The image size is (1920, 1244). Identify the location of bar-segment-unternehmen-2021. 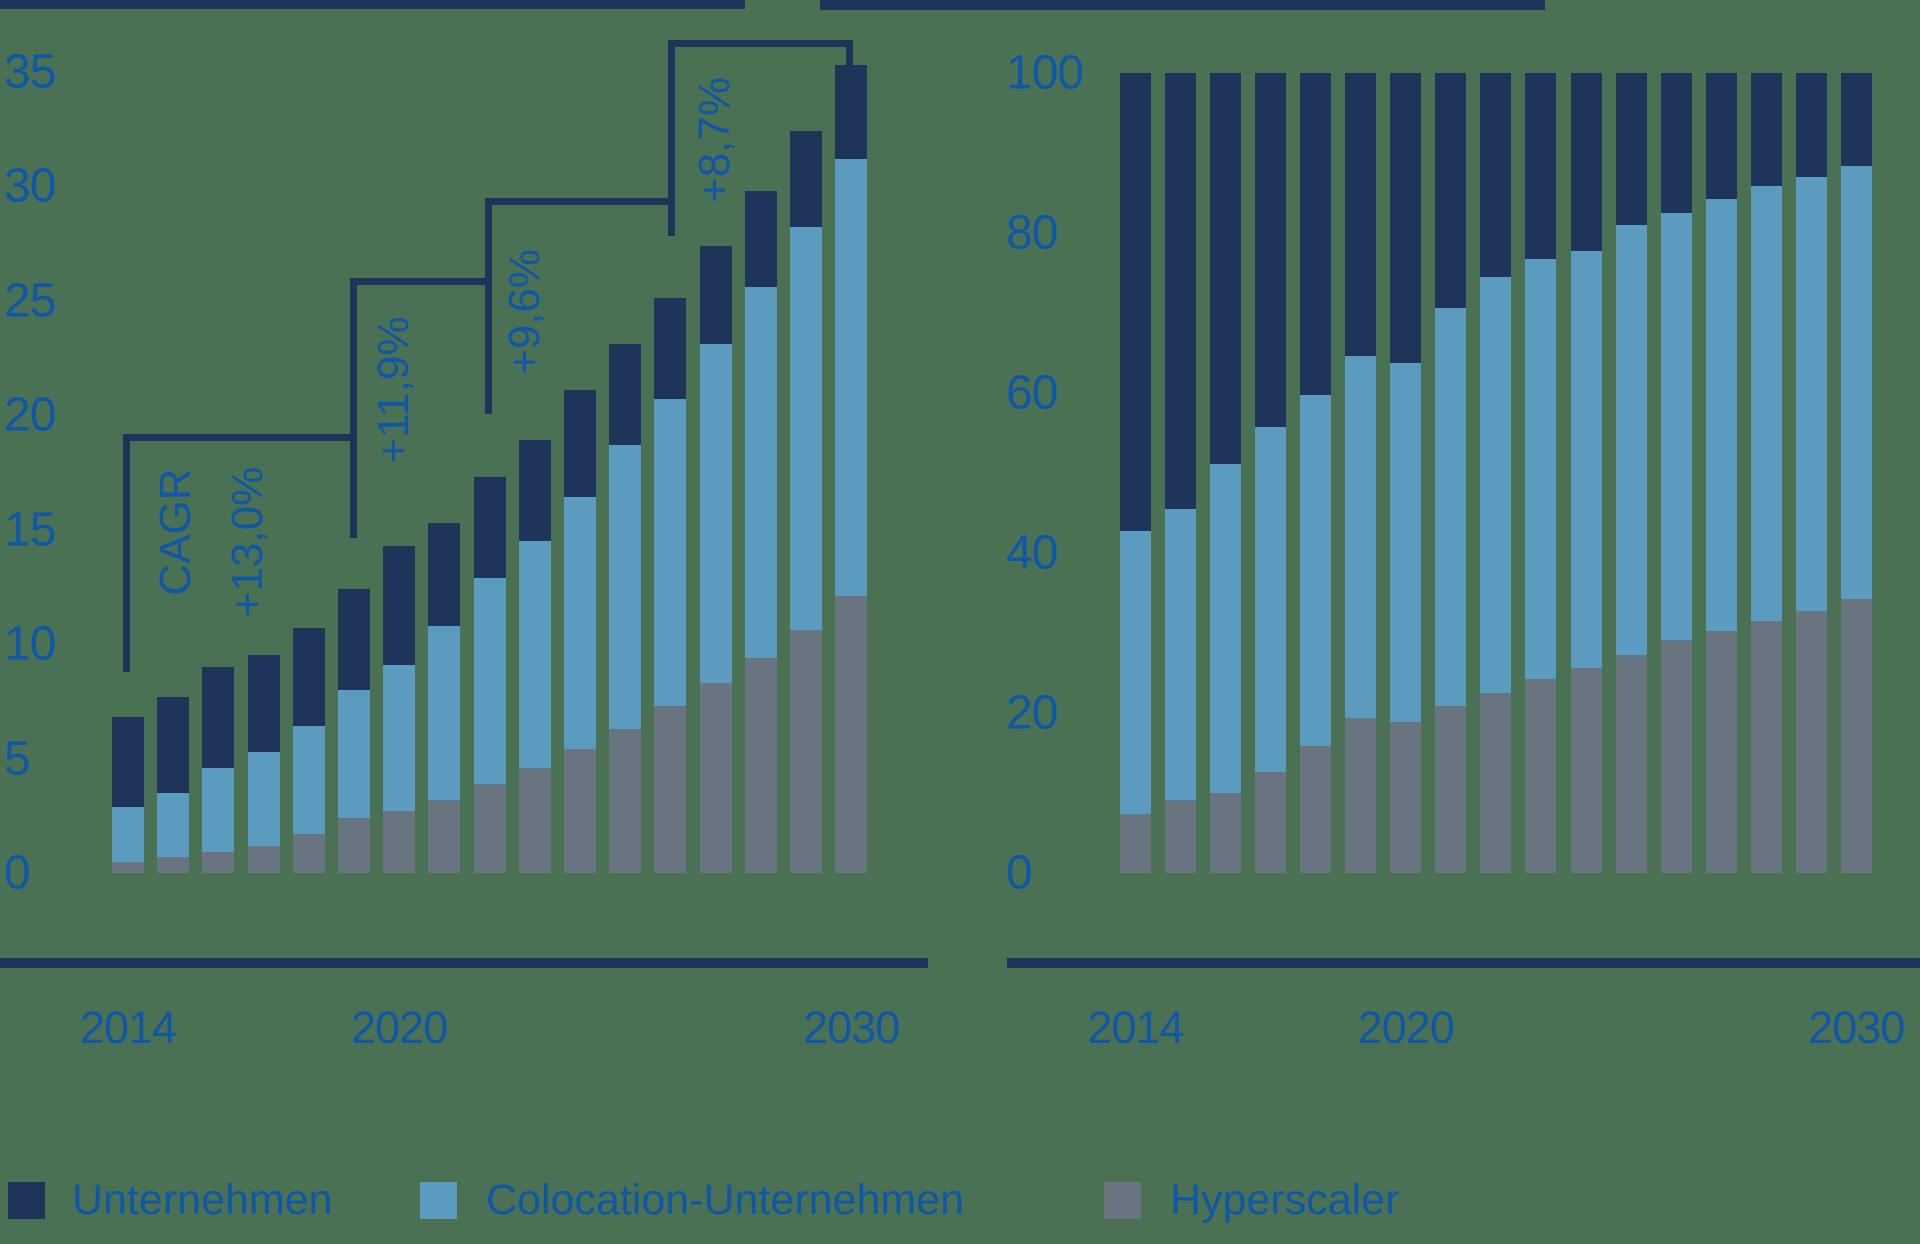
(1451, 191).